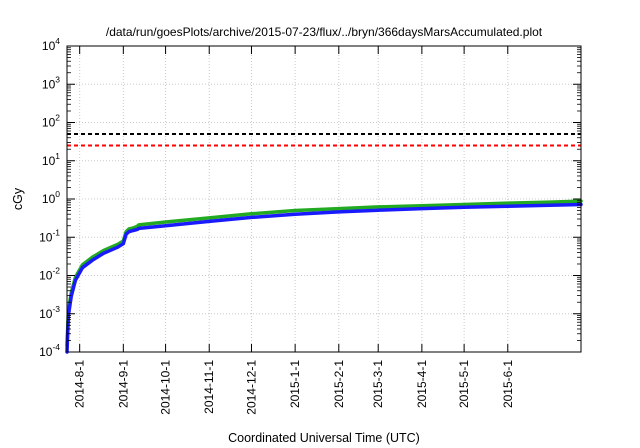 The width and height of the screenshot is (640, 448). Describe the element at coordinates (51, 121) in the screenshot. I see `y-tick-label: 10²` at that location.